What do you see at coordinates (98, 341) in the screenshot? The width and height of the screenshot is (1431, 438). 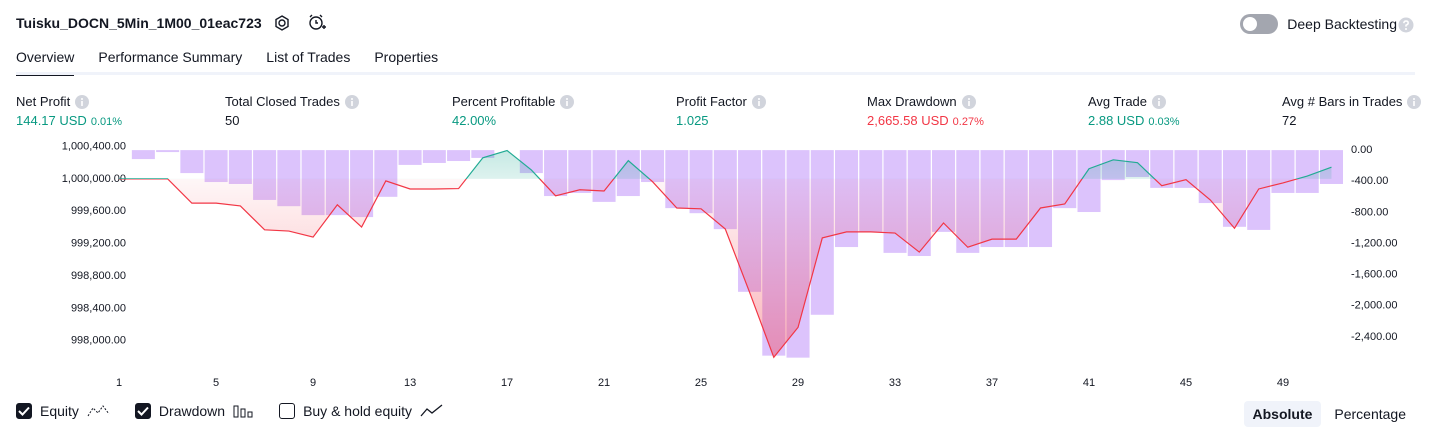 I see `y-tick-label: 998,000.00` at bounding box center [98, 341].